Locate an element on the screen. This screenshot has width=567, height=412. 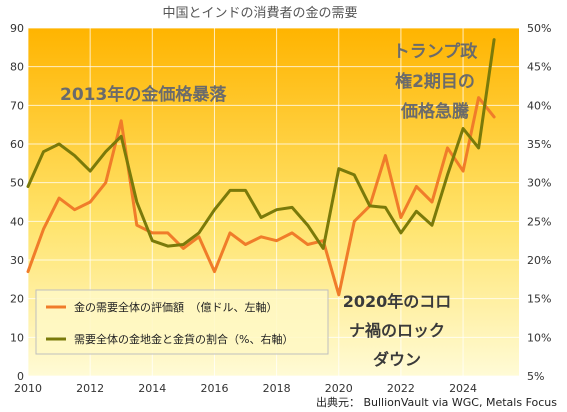
annotation-text: 権2期目の is located at coordinates (435, 81).